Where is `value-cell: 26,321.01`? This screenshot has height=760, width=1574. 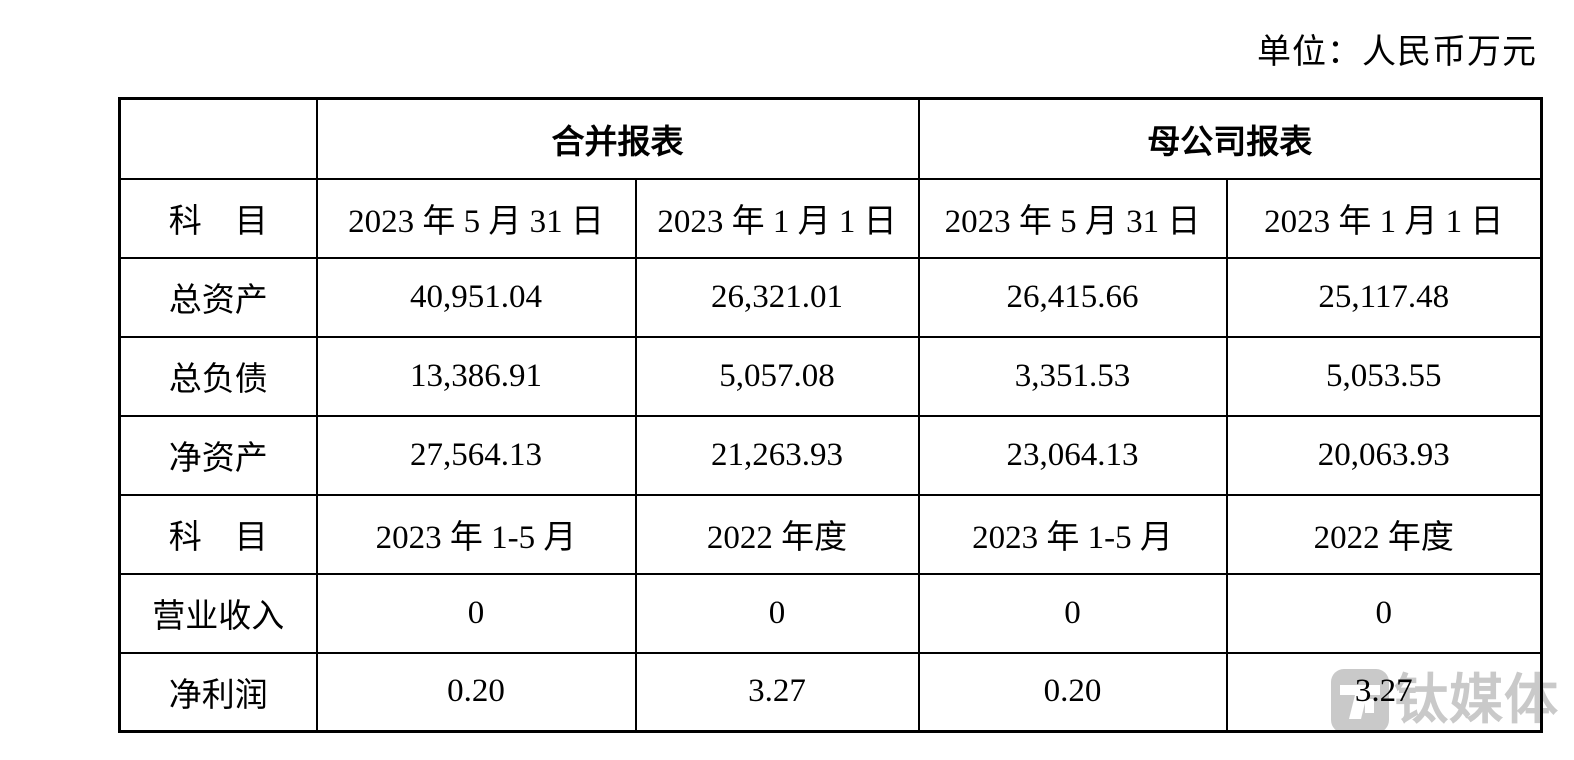 value-cell: 26,321.01 is located at coordinates (777, 297).